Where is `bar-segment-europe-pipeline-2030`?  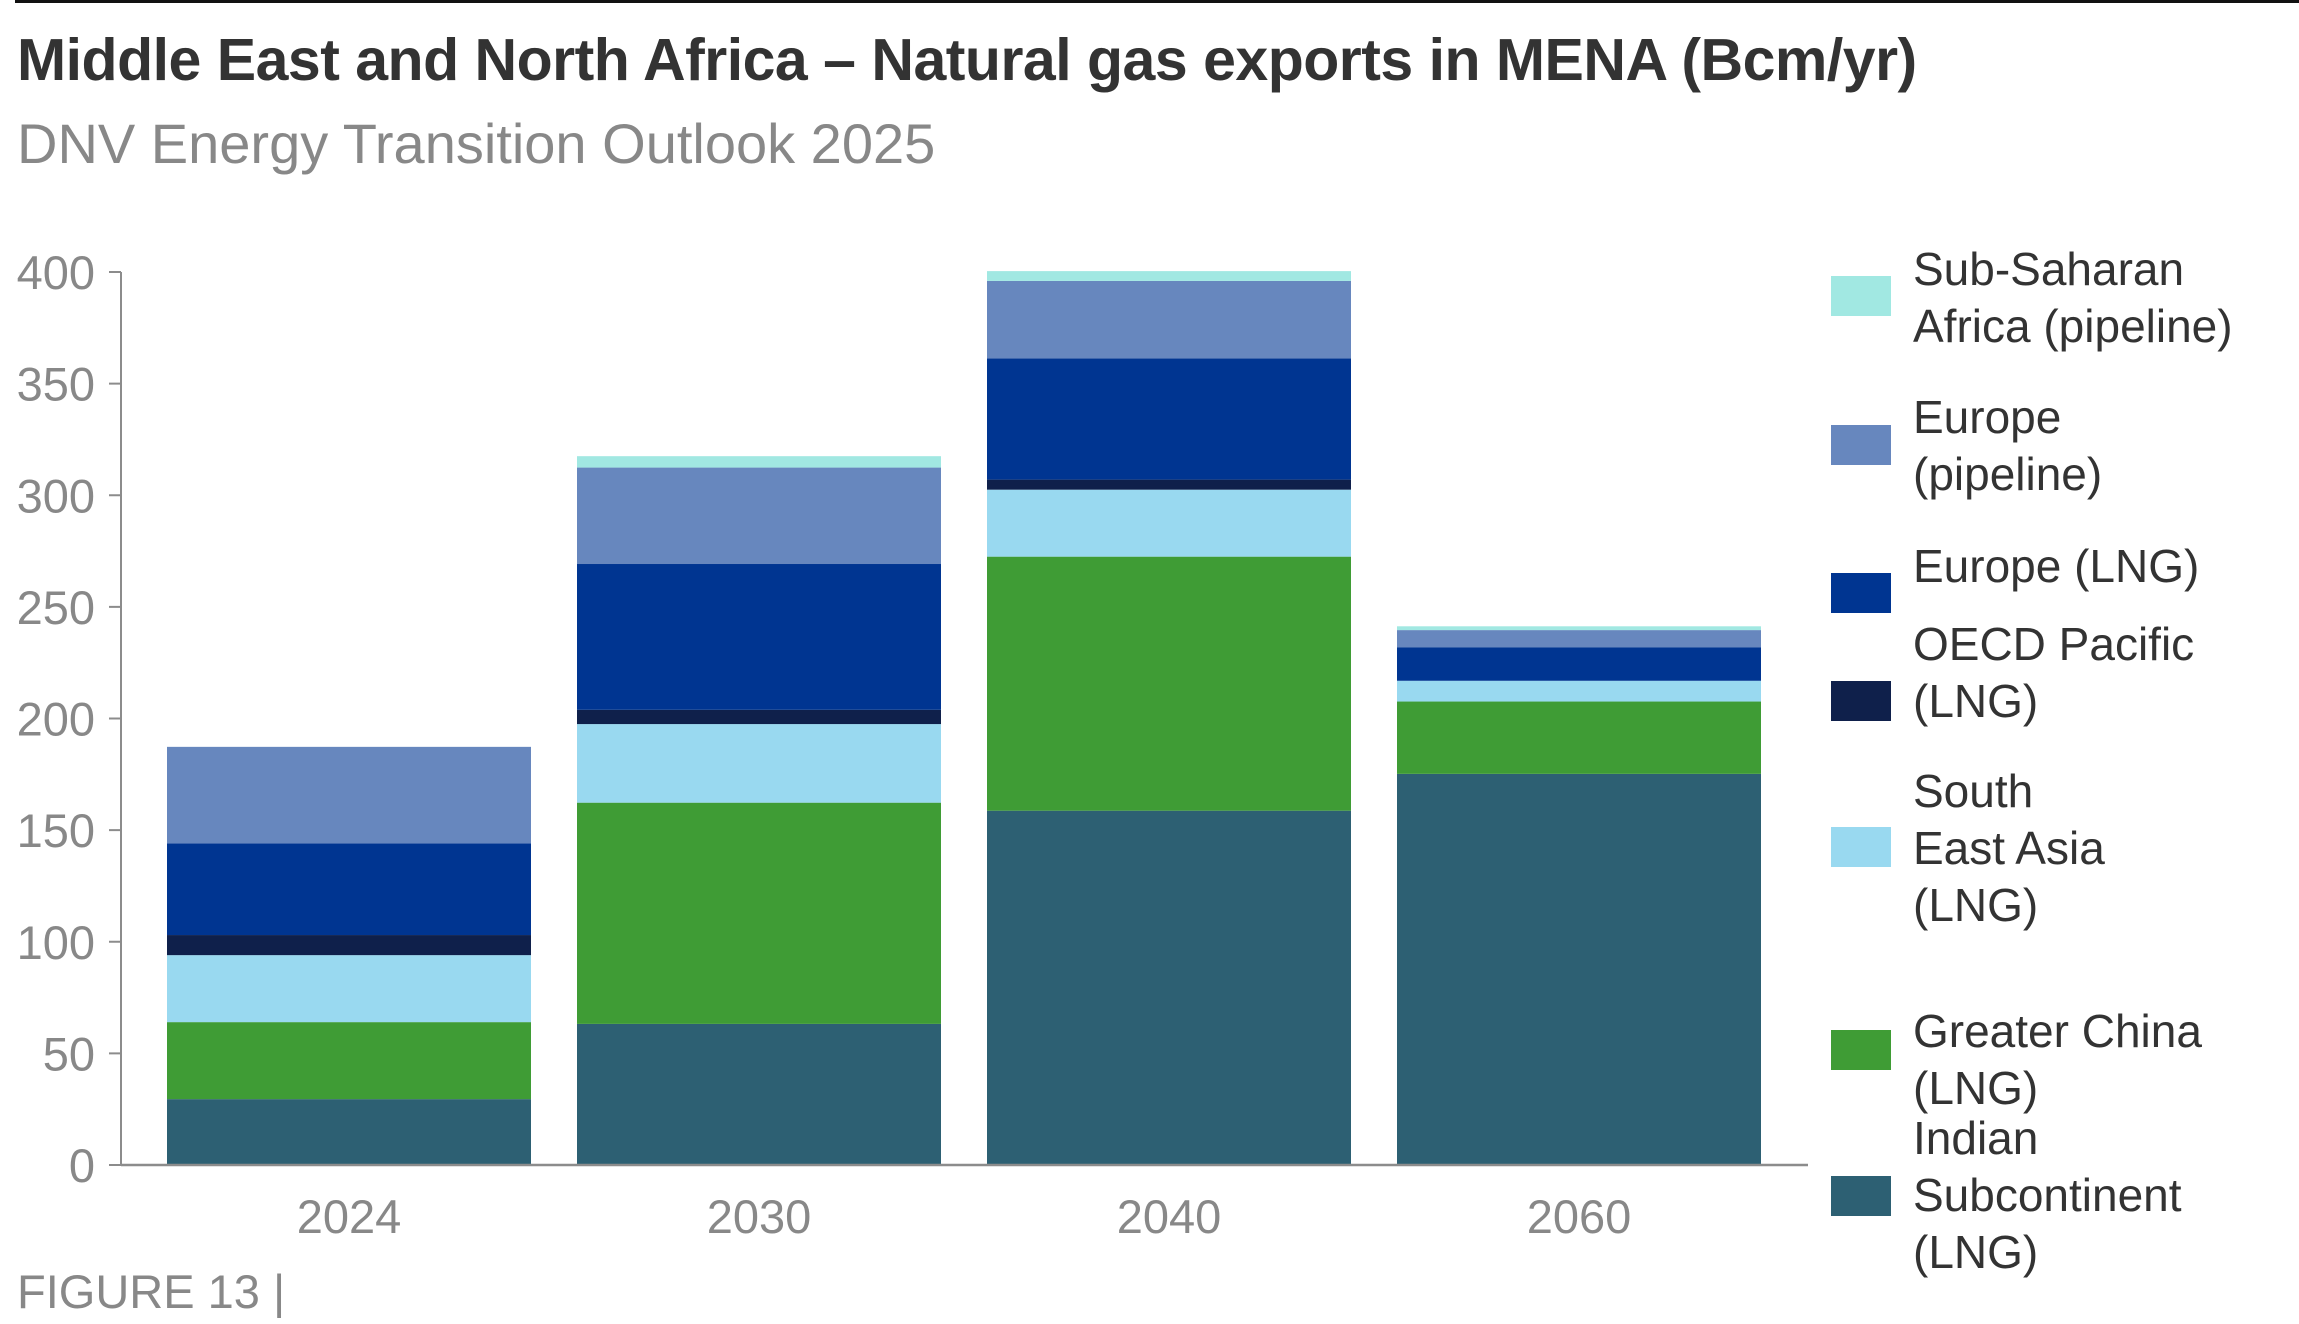
bar-segment-europe-pipeline-2030 is located at coordinates (759, 516).